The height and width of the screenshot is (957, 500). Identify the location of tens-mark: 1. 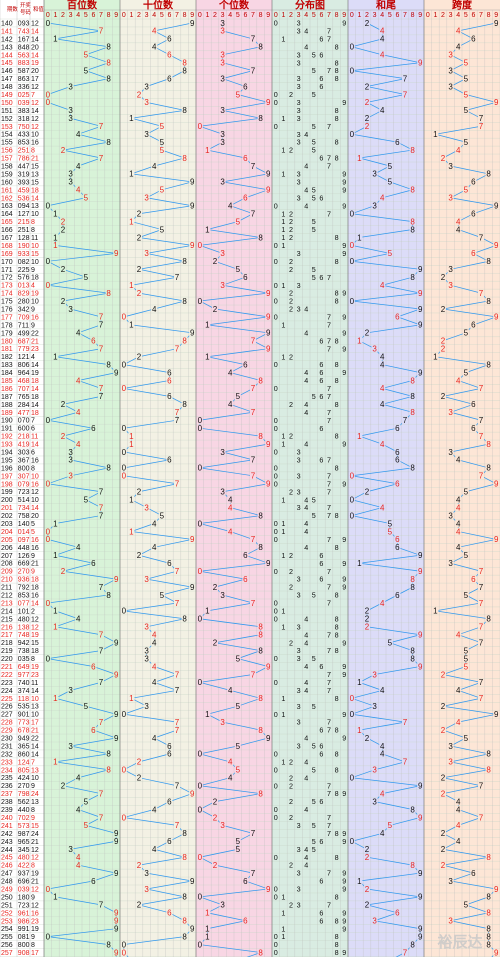
(131, 499).